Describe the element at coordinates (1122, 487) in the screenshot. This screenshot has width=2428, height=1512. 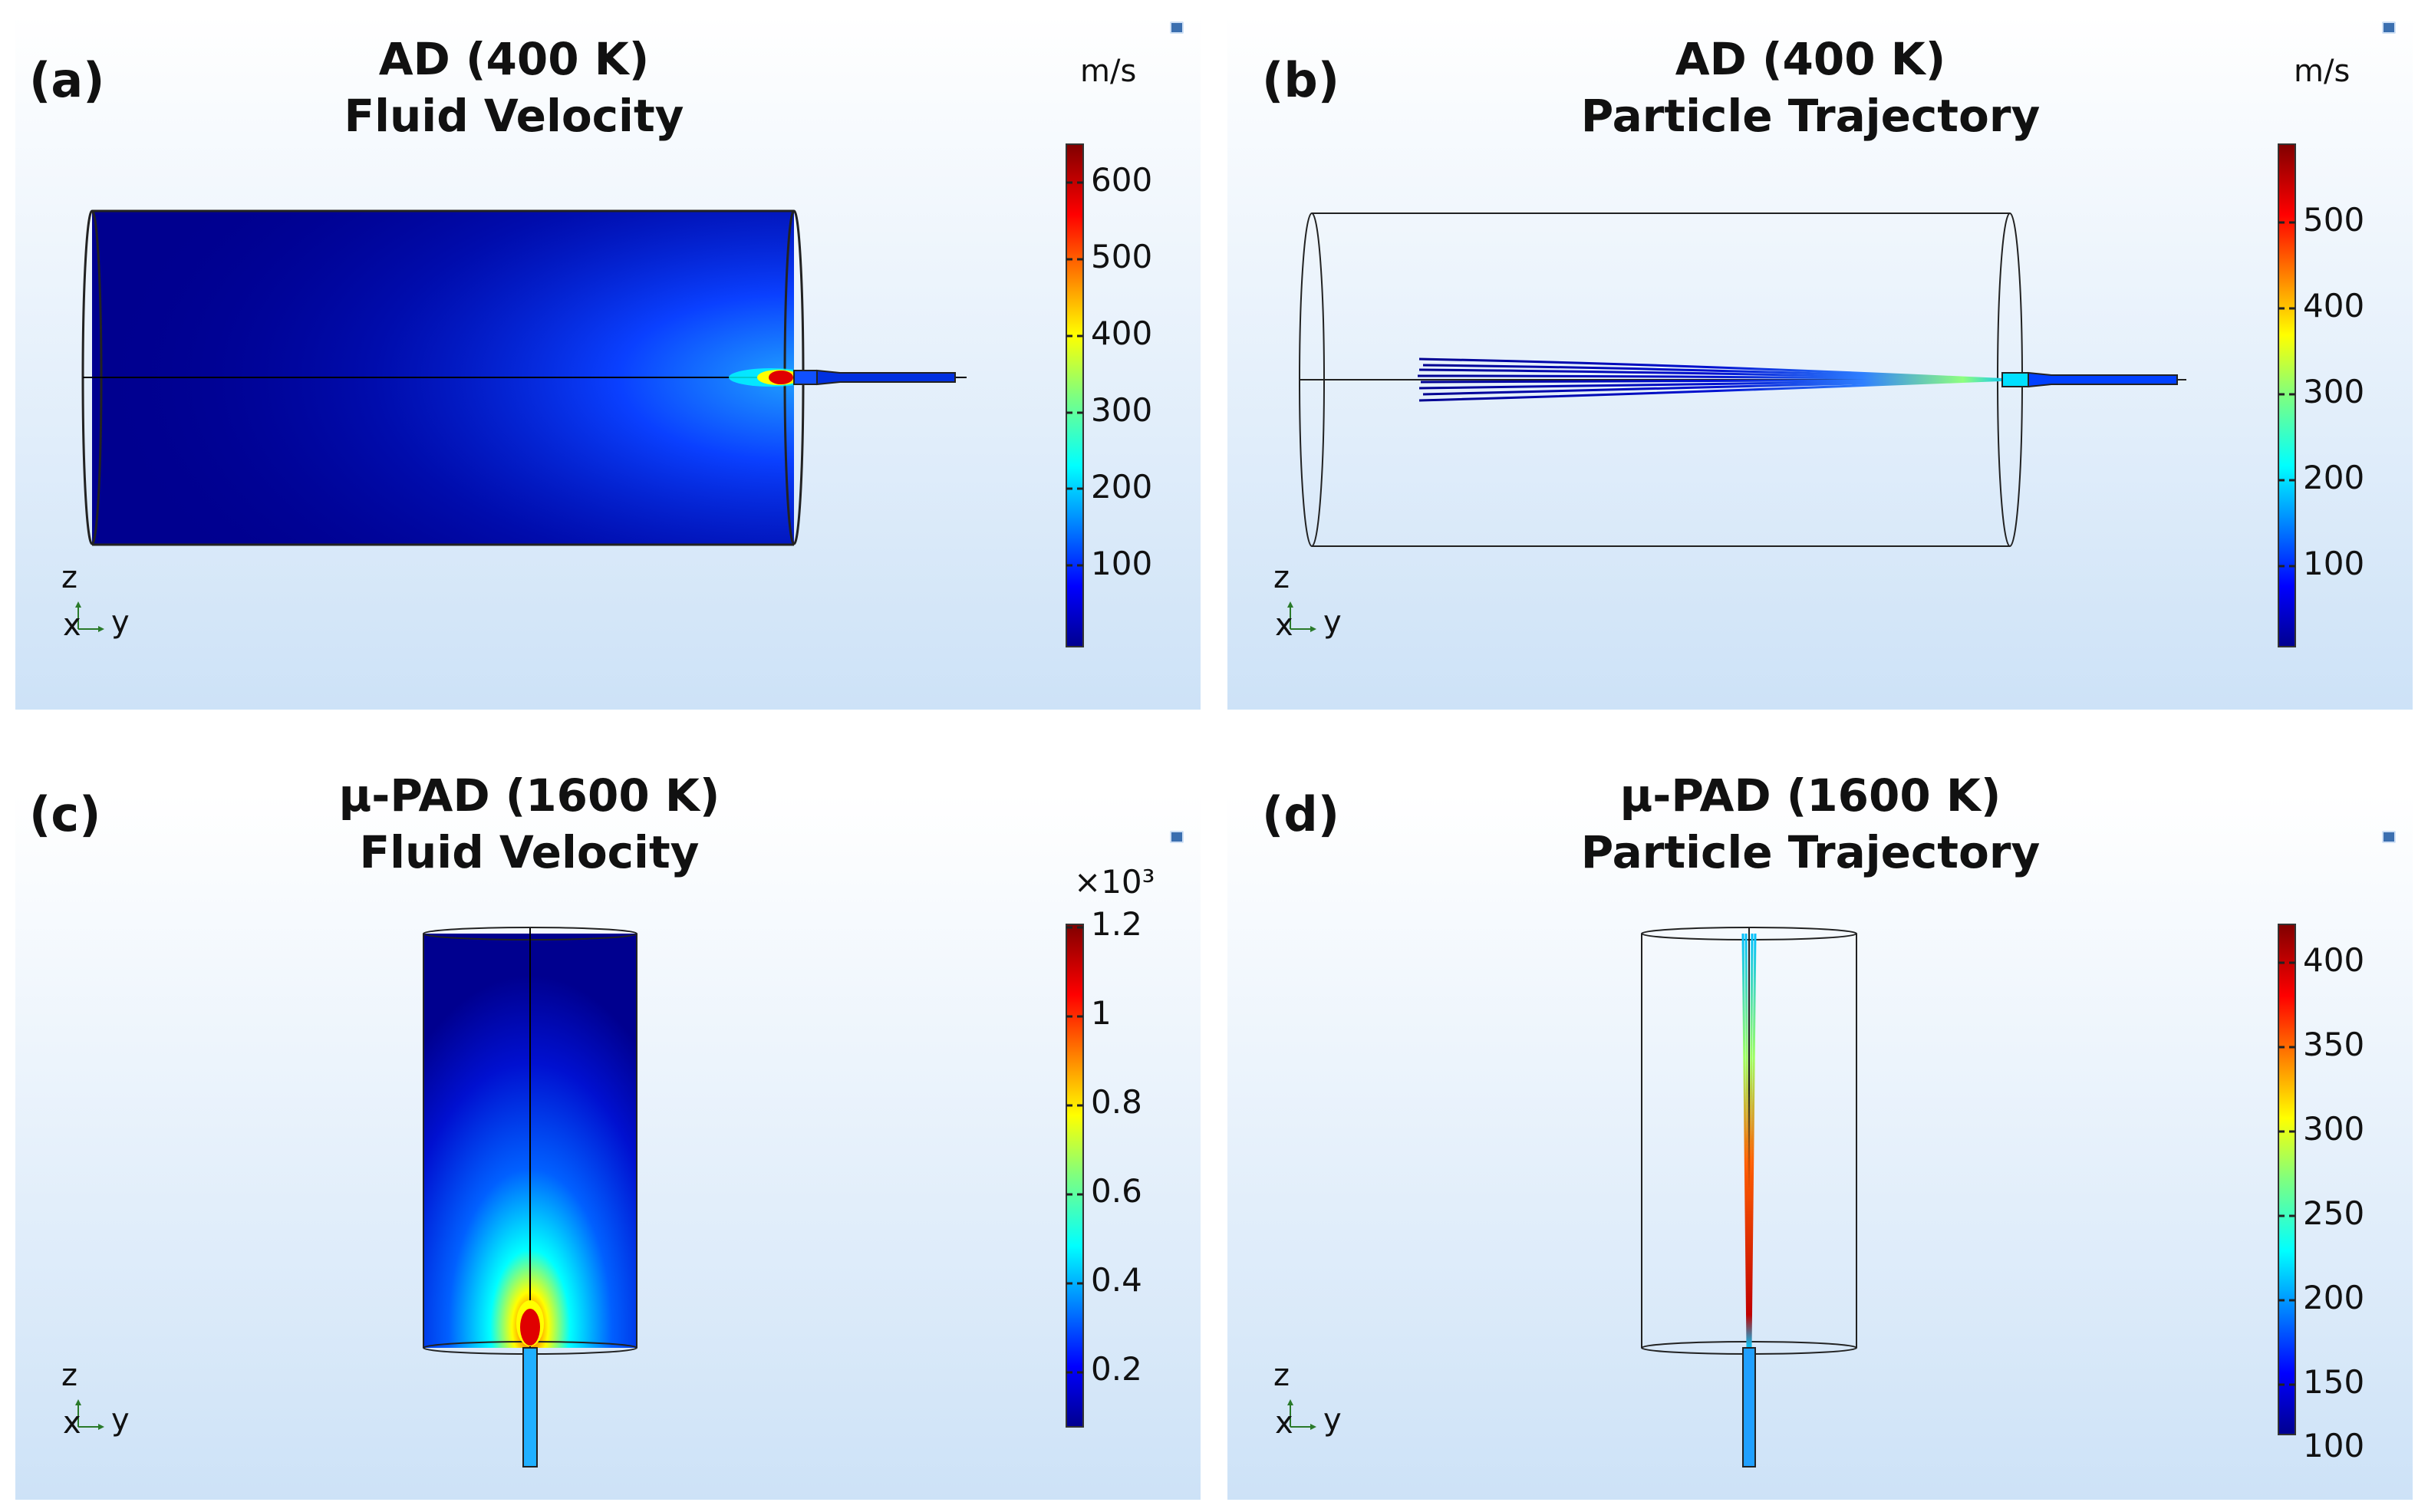
I see `colorbar-a-tick: 200` at that location.